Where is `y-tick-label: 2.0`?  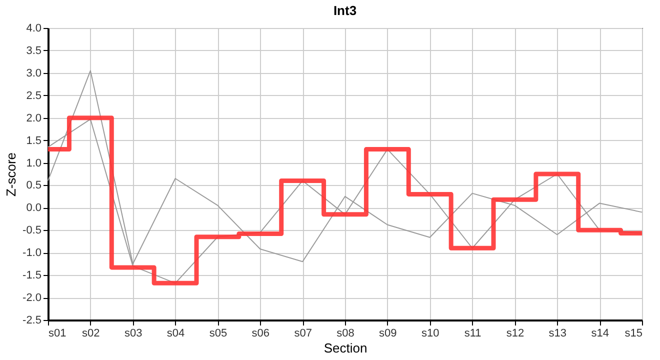
y-tick-label: 2.0 is located at coordinates (34, 118).